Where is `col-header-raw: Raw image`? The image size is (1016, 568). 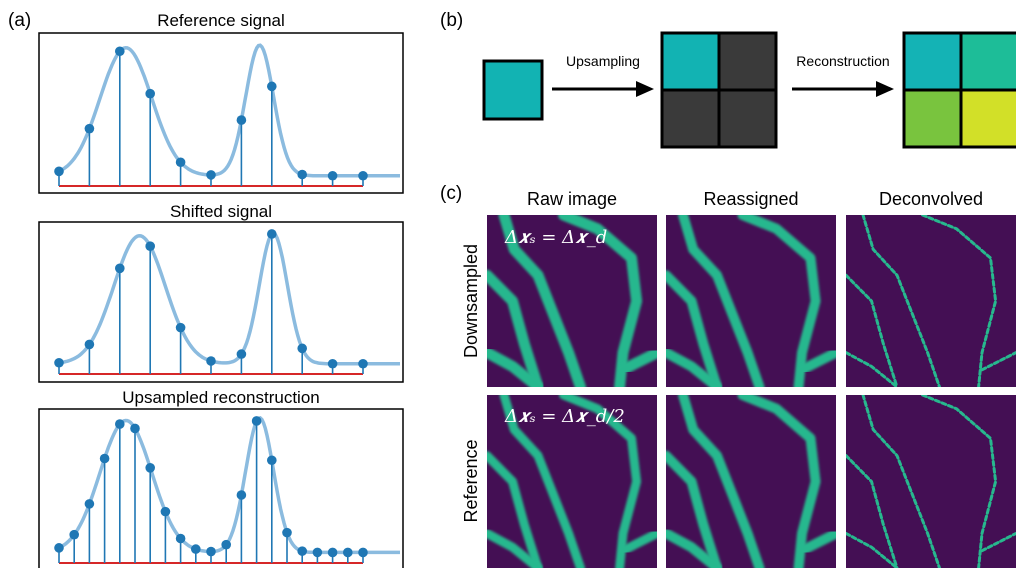 col-header-raw: Raw image is located at coordinates (572, 199).